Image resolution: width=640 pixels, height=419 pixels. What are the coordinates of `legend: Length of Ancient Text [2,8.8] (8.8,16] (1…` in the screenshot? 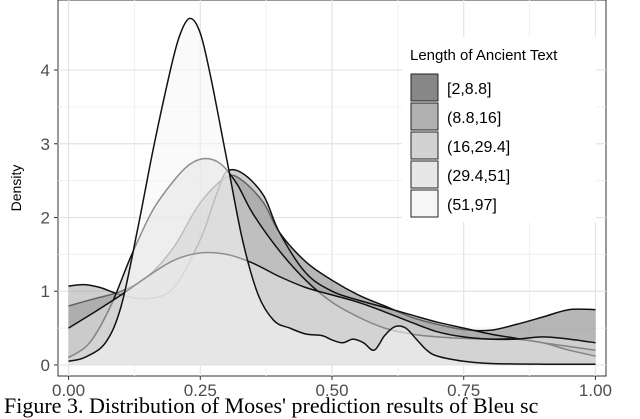 It's located at (499, 129).